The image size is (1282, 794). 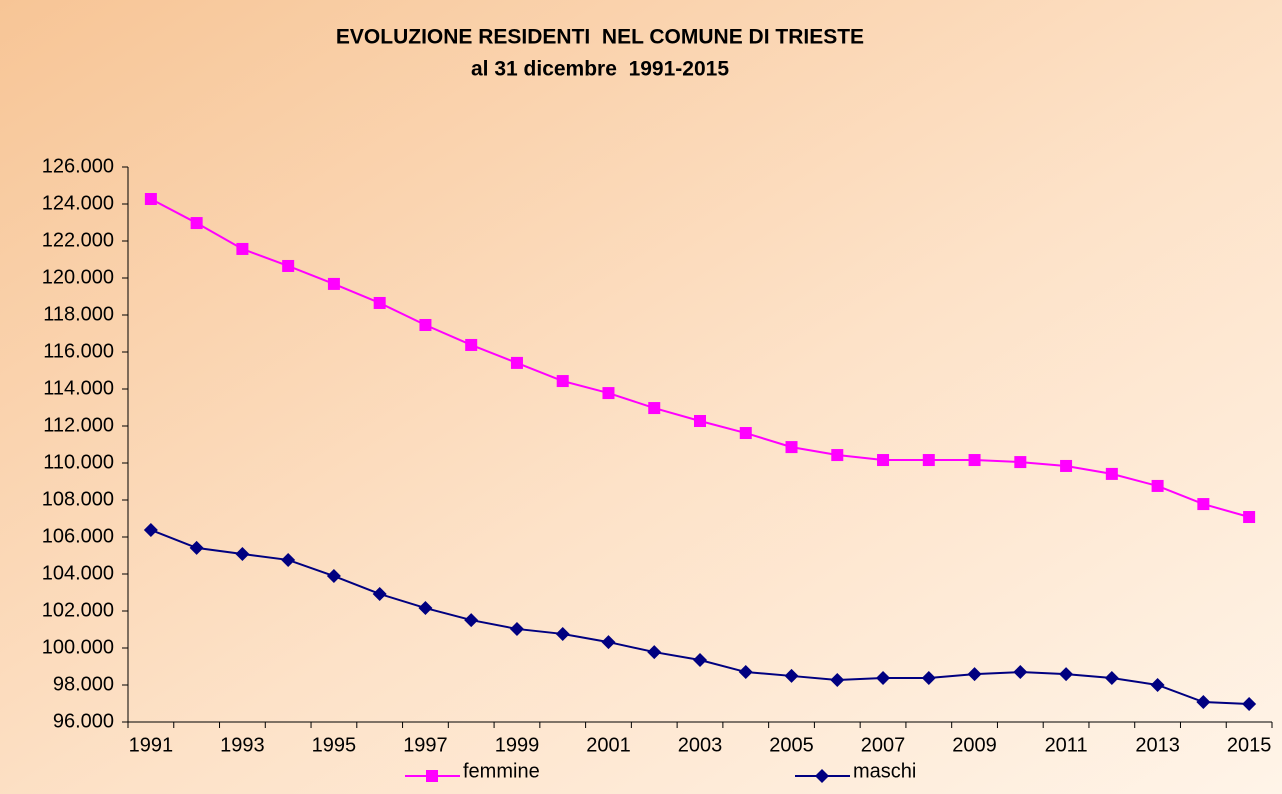 What do you see at coordinates (78, 314) in the screenshot?
I see `y-tick-label: 118.000` at bounding box center [78, 314].